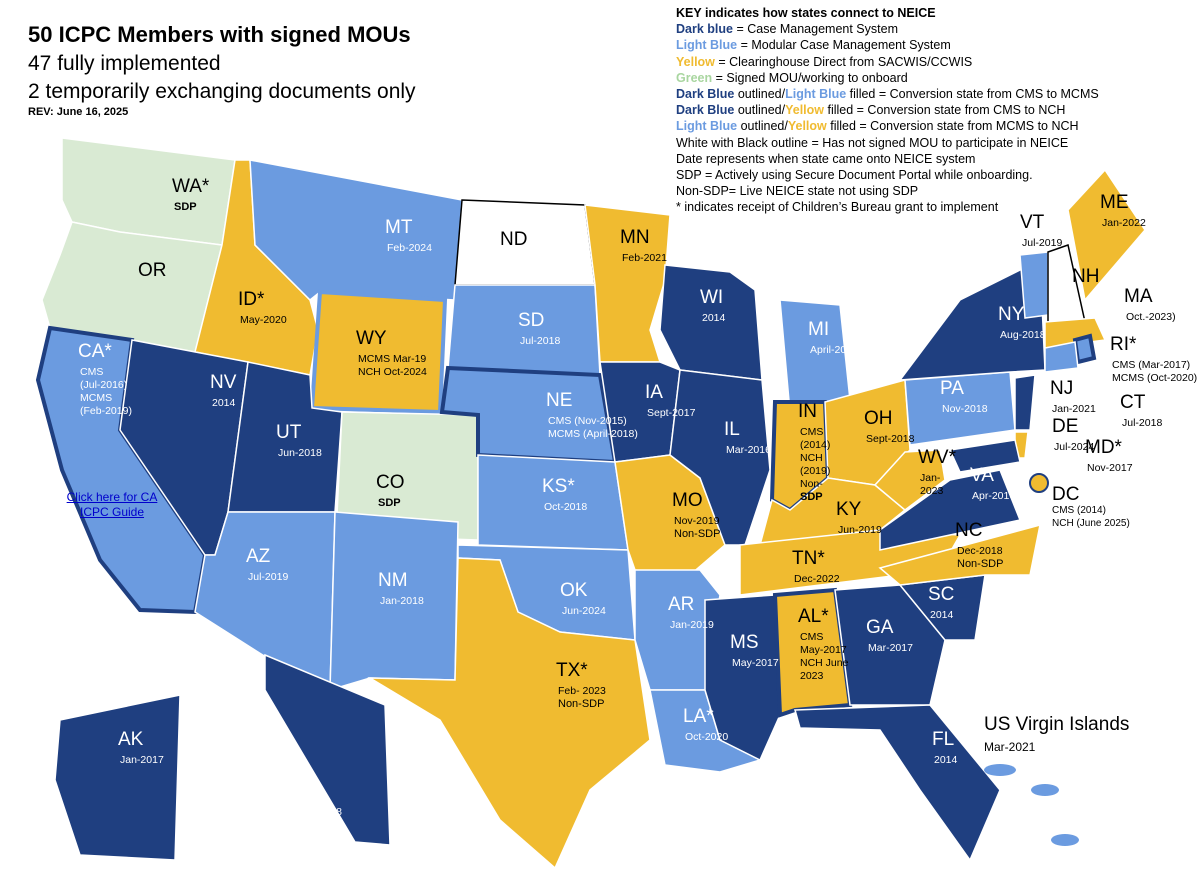  Describe the element at coordinates (558, 486) in the screenshot. I see `state-label-ks: KS*` at that location.